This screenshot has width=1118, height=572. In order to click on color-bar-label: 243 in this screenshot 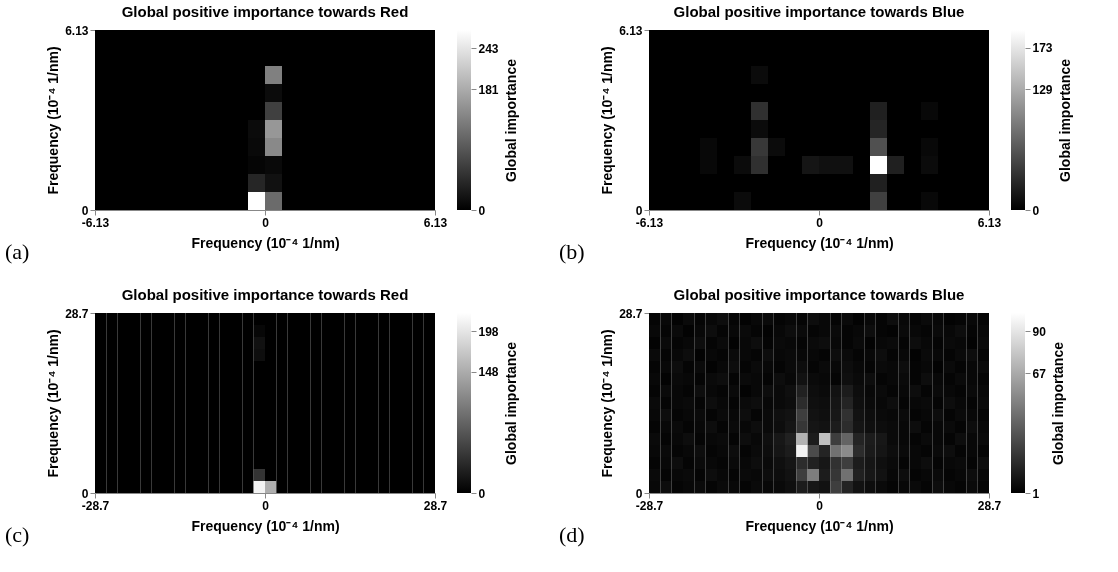, I will do `click(488, 48)`.